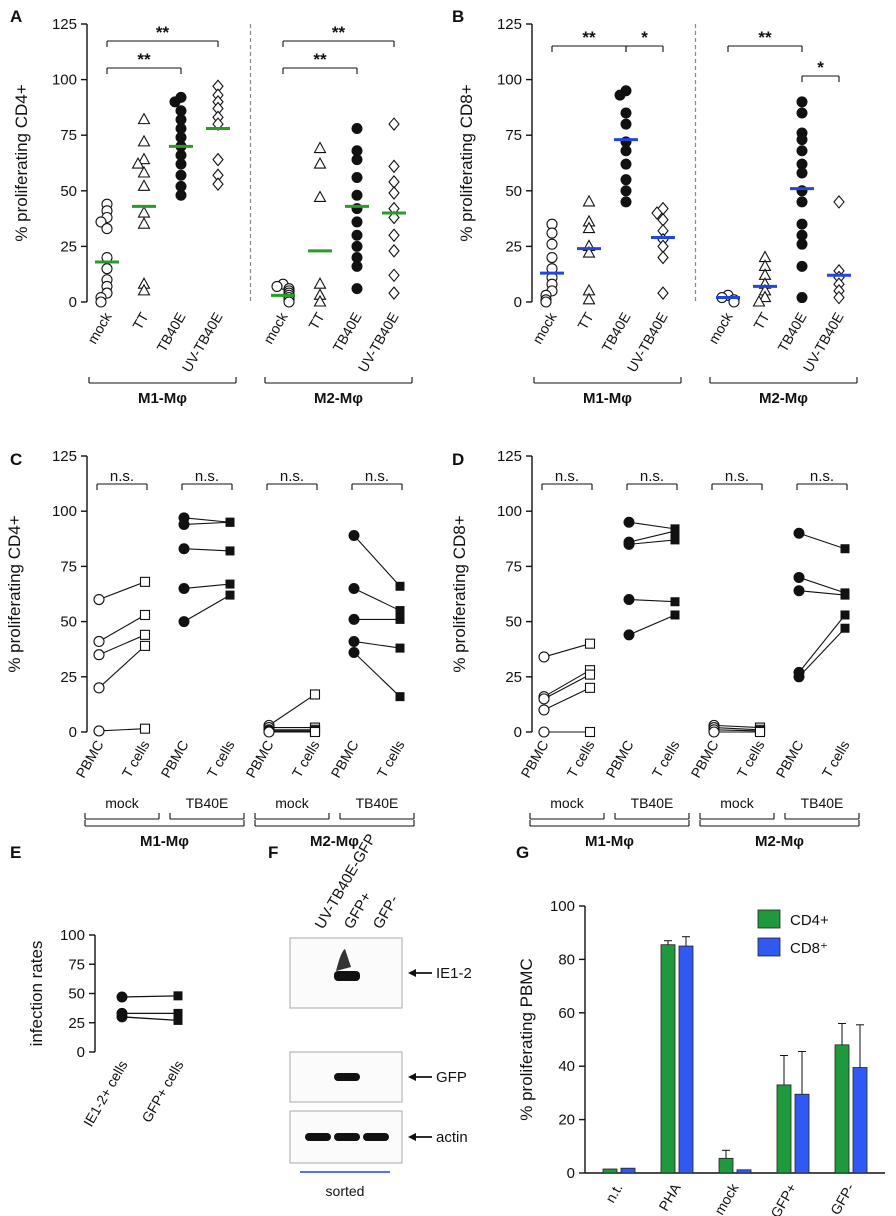 This screenshot has width=896, height=1216. What do you see at coordinates (412, 1137) in the screenshot?
I see `blot-arrow-head` at bounding box center [412, 1137].